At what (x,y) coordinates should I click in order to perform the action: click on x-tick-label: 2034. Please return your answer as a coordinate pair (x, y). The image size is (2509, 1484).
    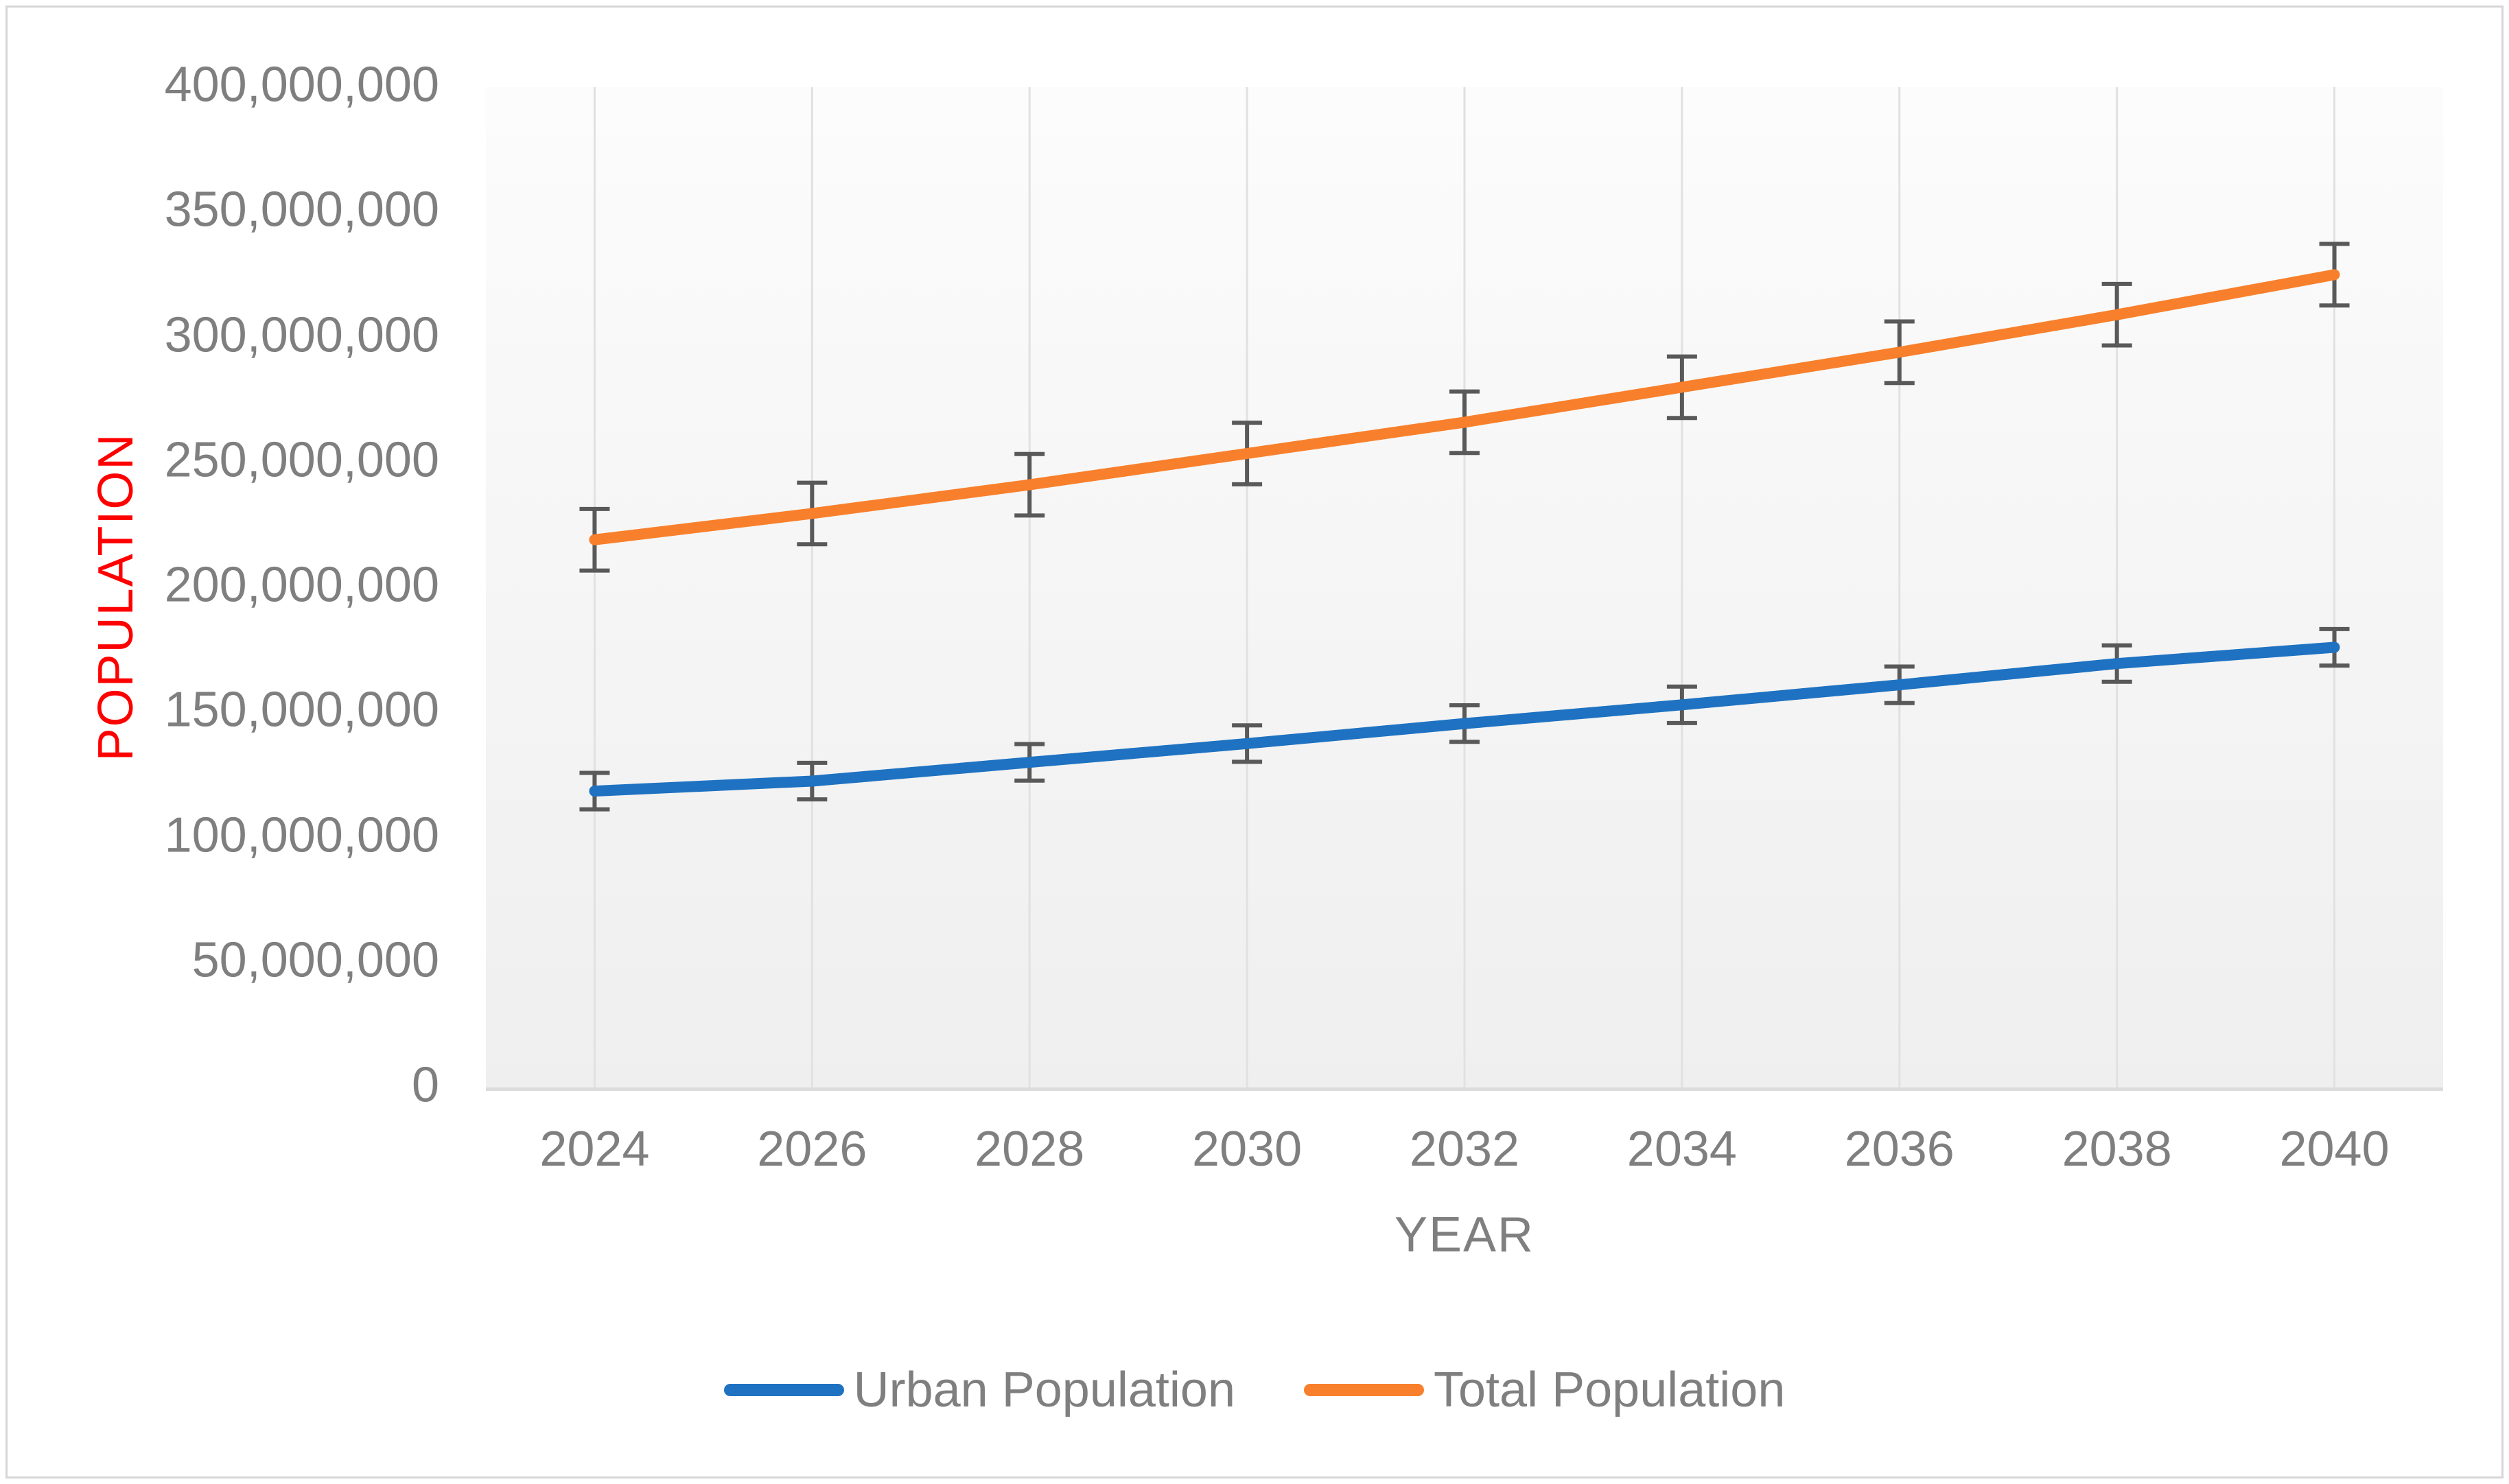
    Looking at the image, I should click on (1681, 1149).